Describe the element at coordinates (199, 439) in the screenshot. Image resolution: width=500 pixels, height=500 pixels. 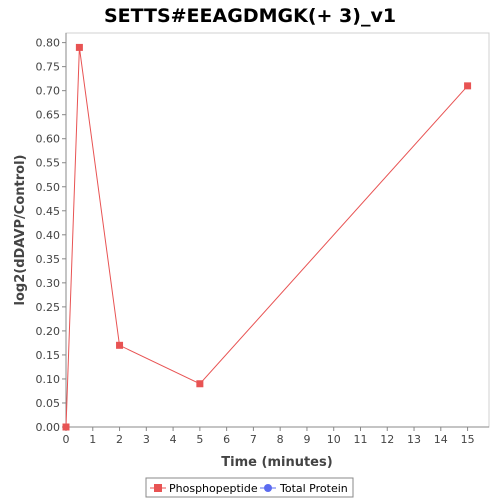
I see `x-tick-label-5: 5` at that location.